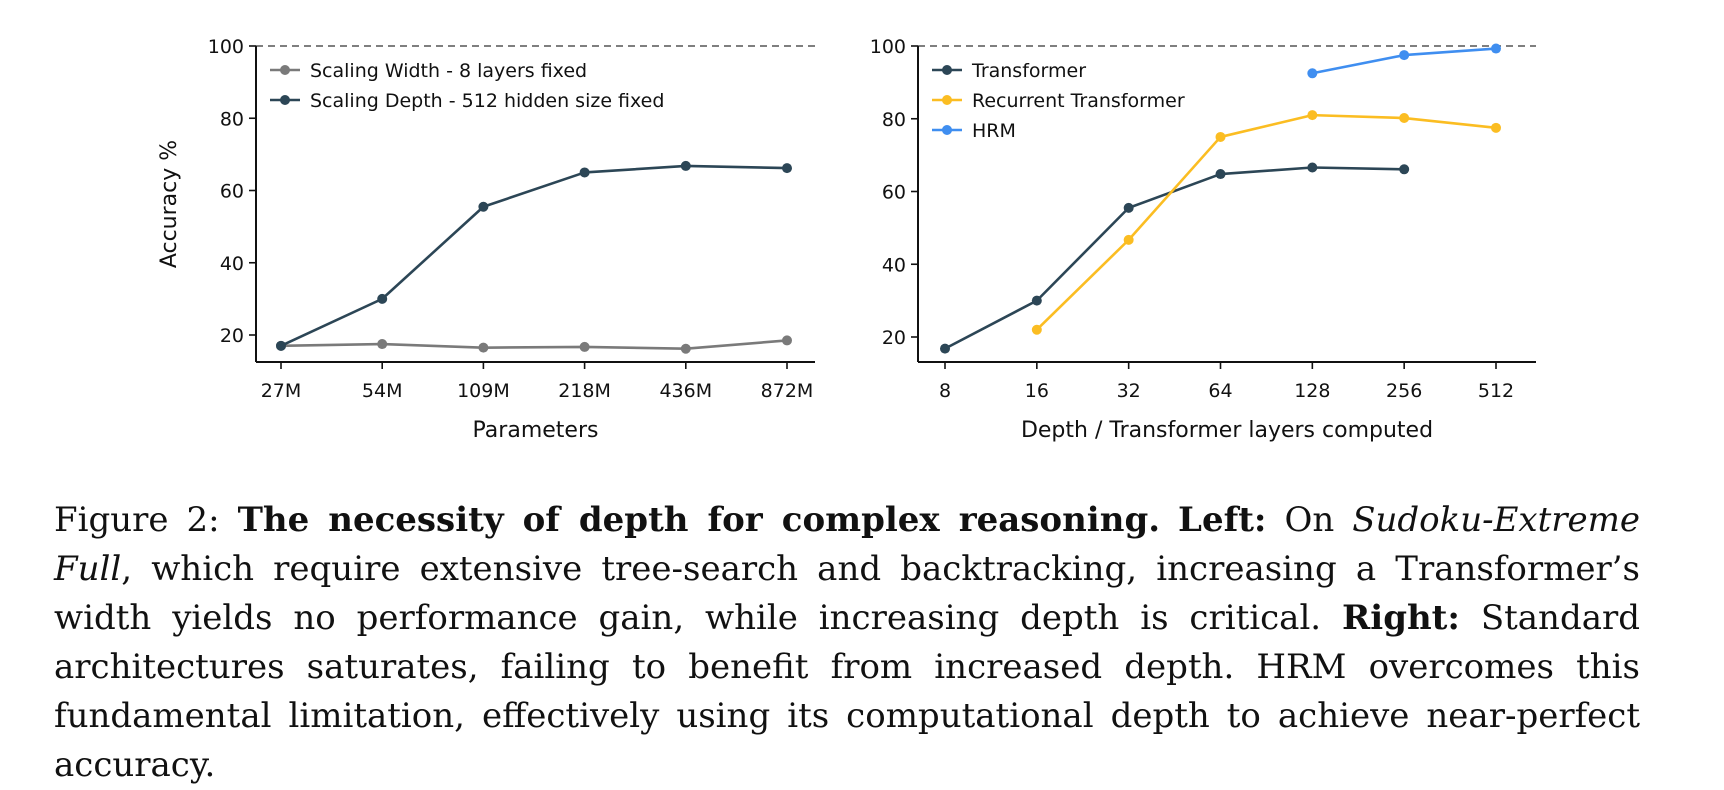 This screenshot has height=790, width=1724. I want to click on chart-0-series-scaling-depth-512-hidden-size-fixed-legend-marker, so click(285, 100).